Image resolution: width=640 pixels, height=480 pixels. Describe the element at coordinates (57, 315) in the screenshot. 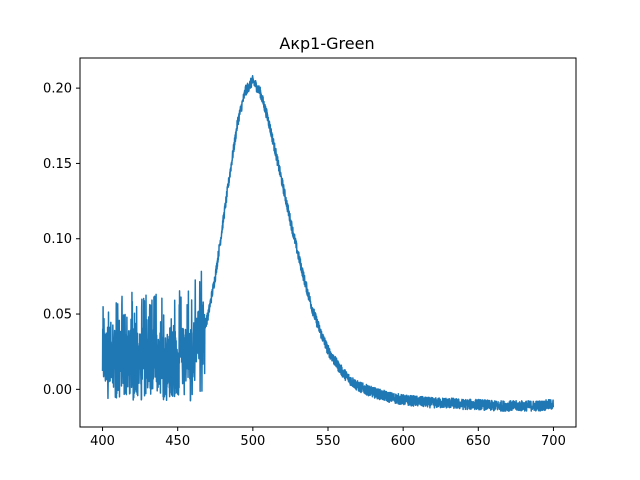

I see `y-tick-label: 0.05` at that location.